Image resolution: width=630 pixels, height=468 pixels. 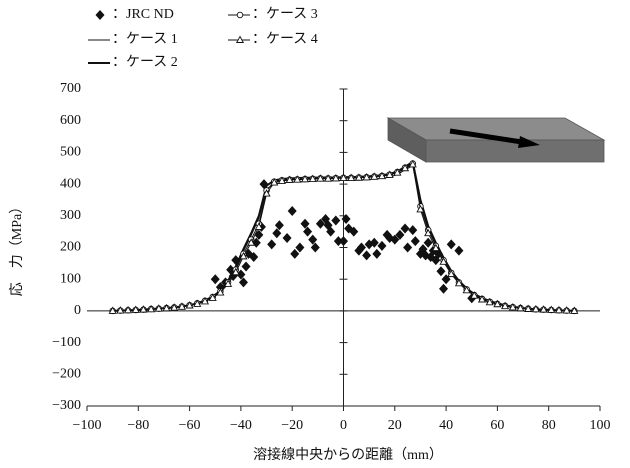 I want to click on legend-item: ：ケース 3, so click(x=273, y=14).